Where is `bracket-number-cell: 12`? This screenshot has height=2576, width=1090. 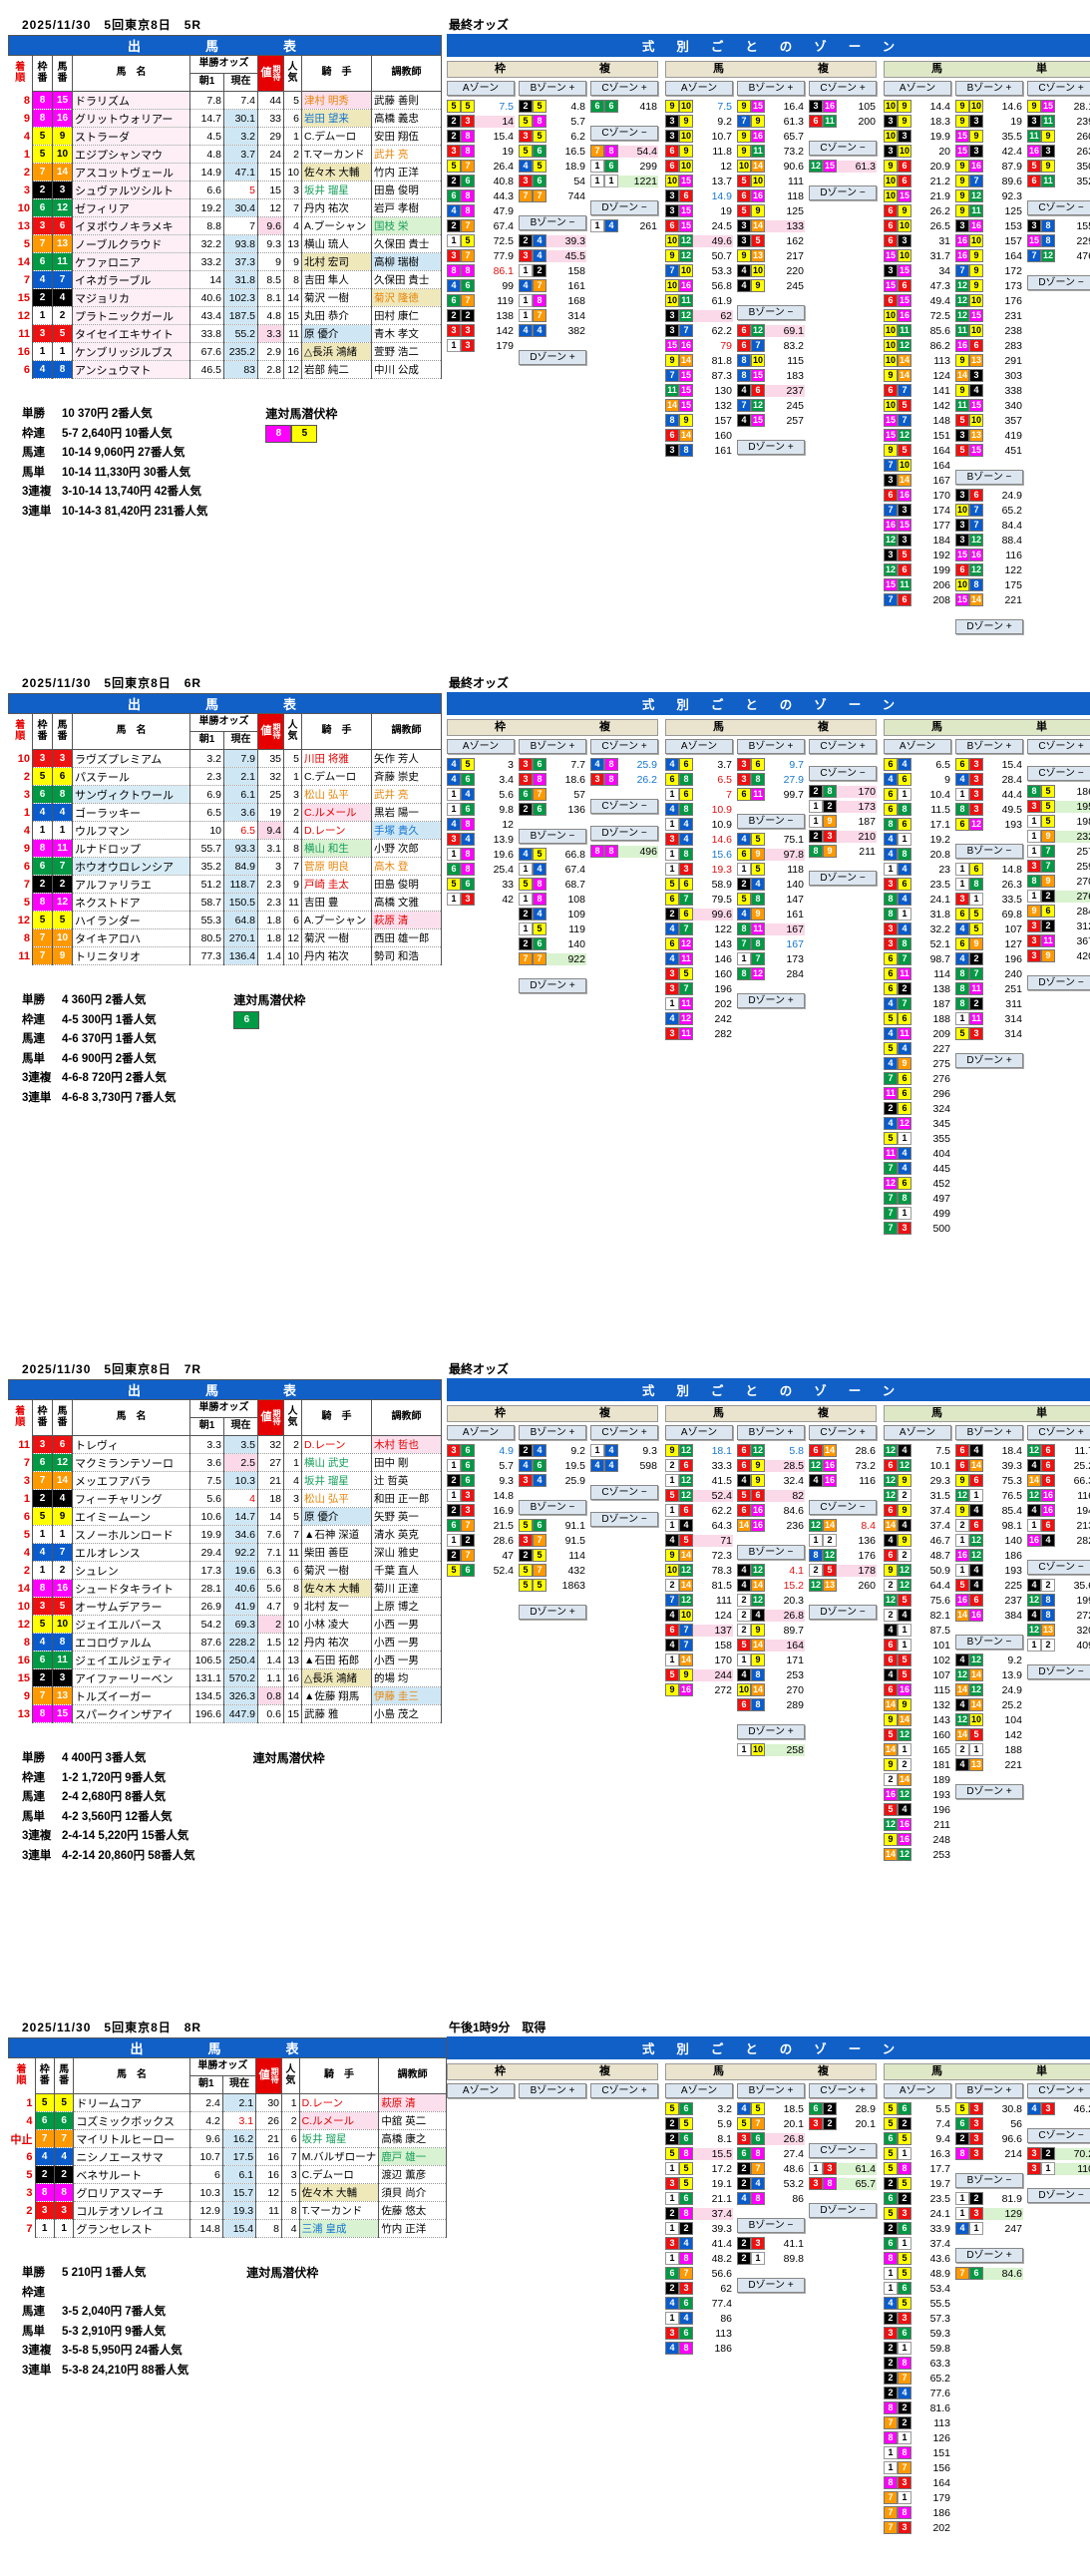 bracket-number-cell: 12 is located at coordinates (976, 540).